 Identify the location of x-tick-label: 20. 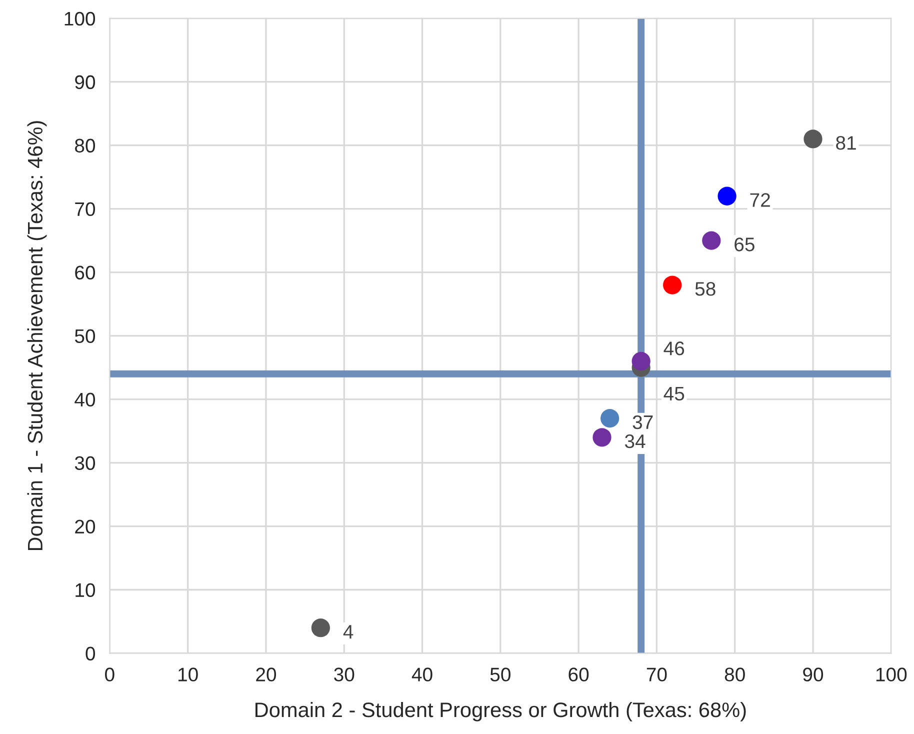
(266, 675).